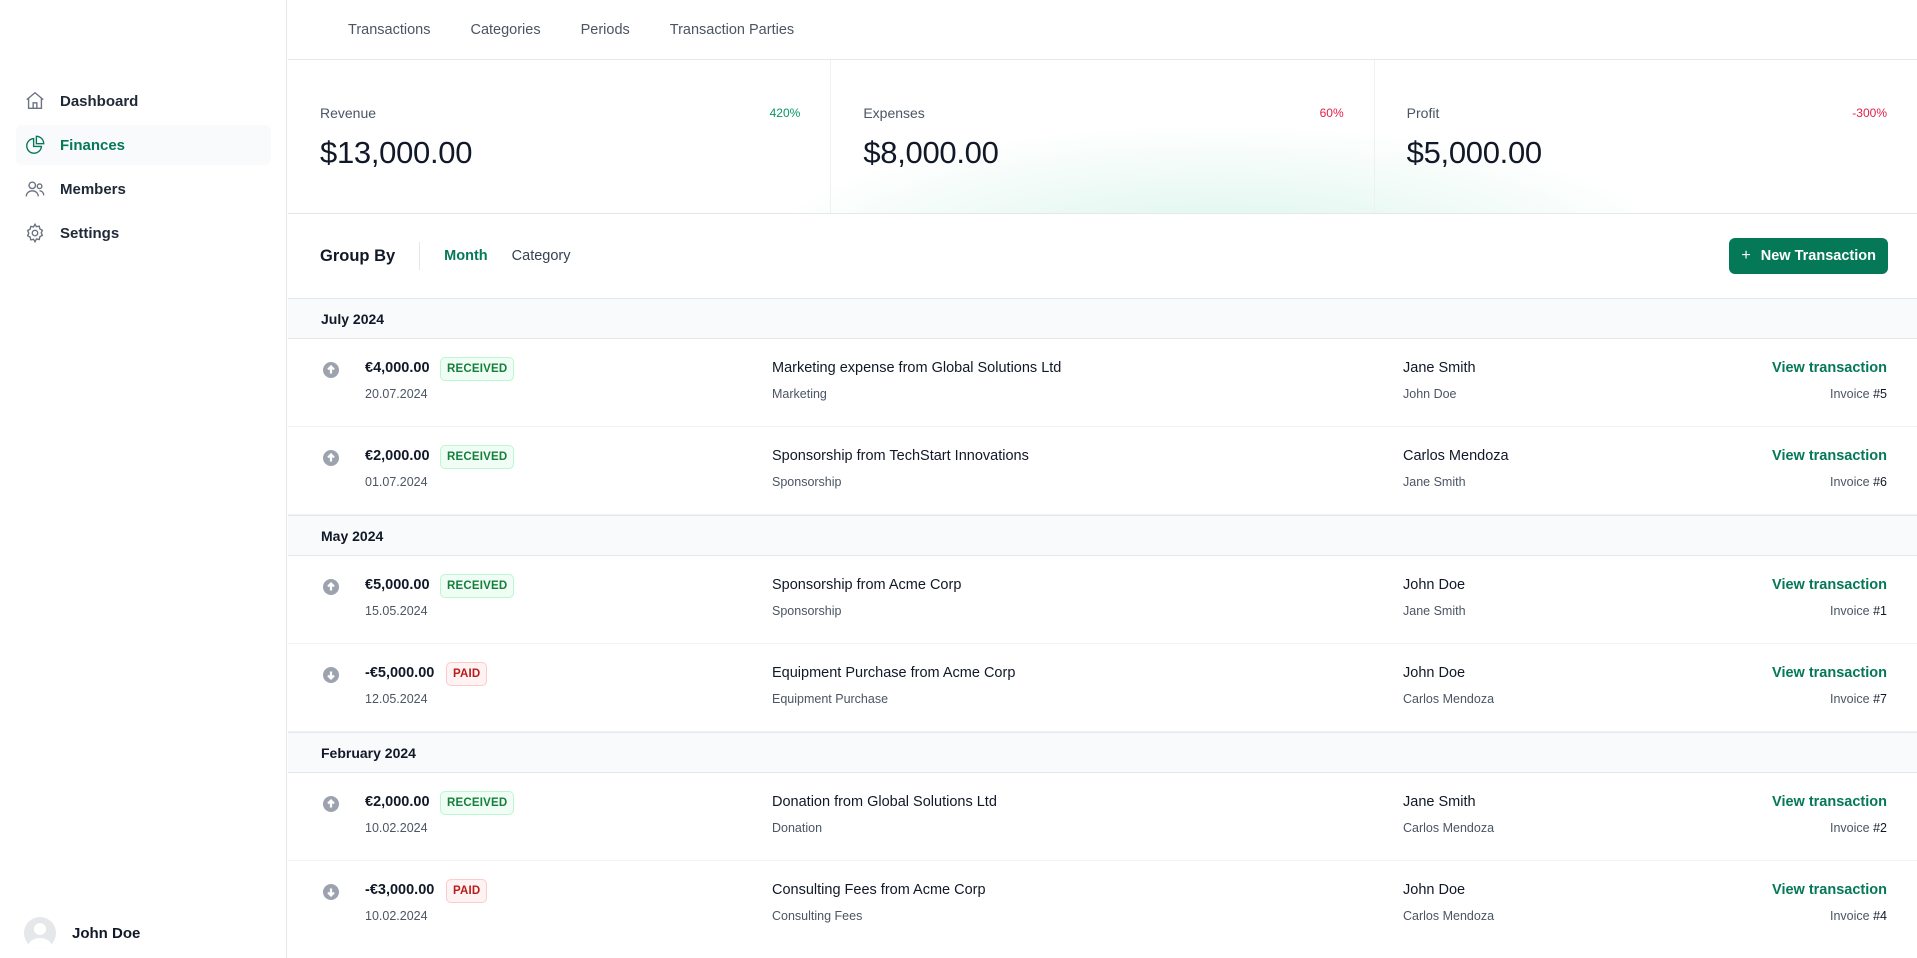 The width and height of the screenshot is (1917, 958). I want to click on user-menu: John Doe, so click(82, 933).